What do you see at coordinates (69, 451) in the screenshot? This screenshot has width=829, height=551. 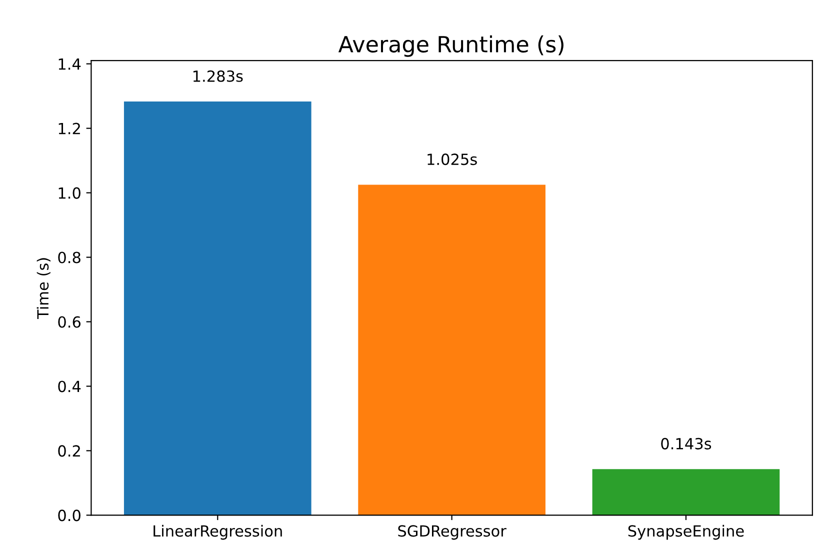 I see `y-tick-label: 0.2` at bounding box center [69, 451].